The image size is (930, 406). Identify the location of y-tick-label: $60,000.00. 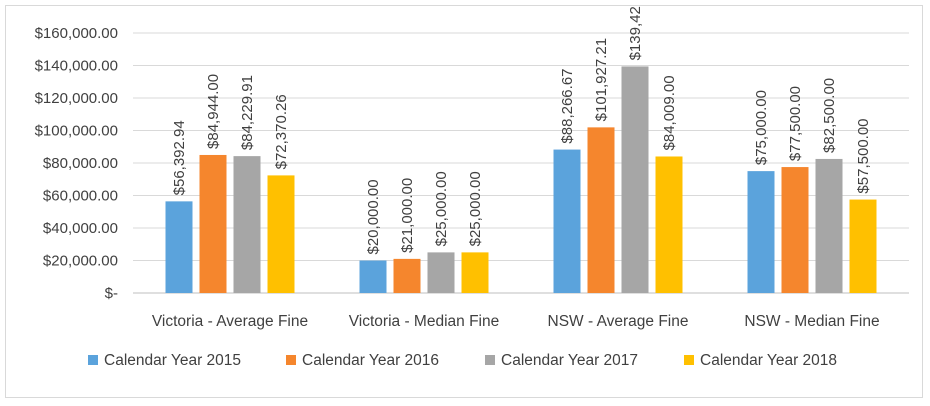
(80, 196).